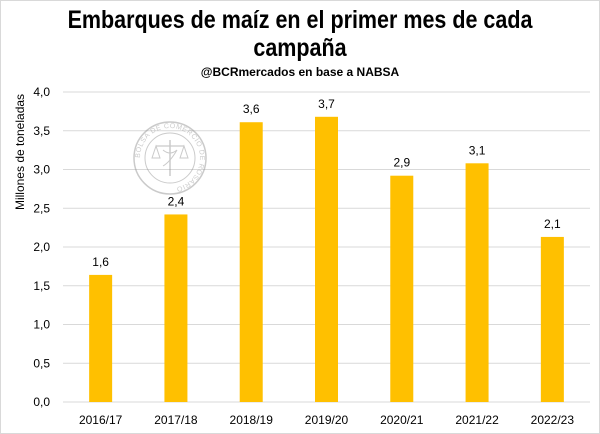 The height and width of the screenshot is (434, 600). Describe the element at coordinates (101, 420) in the screenshot. I see `x-tick-label: 2016/17` at that location.